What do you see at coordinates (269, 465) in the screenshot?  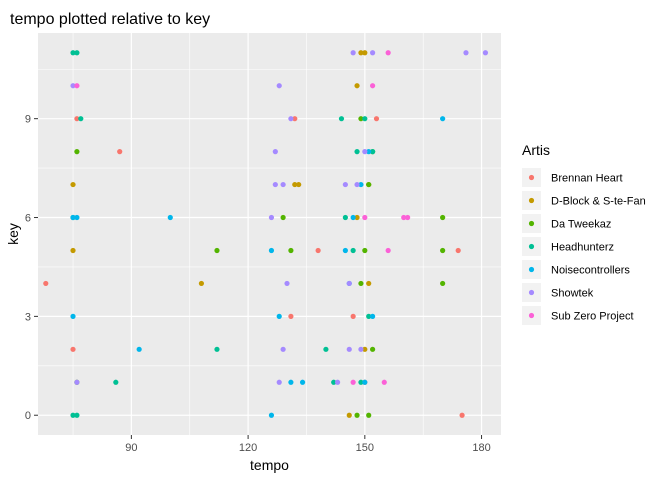 I see `x-axis-label: tempo` at bounding box center [269, 465].